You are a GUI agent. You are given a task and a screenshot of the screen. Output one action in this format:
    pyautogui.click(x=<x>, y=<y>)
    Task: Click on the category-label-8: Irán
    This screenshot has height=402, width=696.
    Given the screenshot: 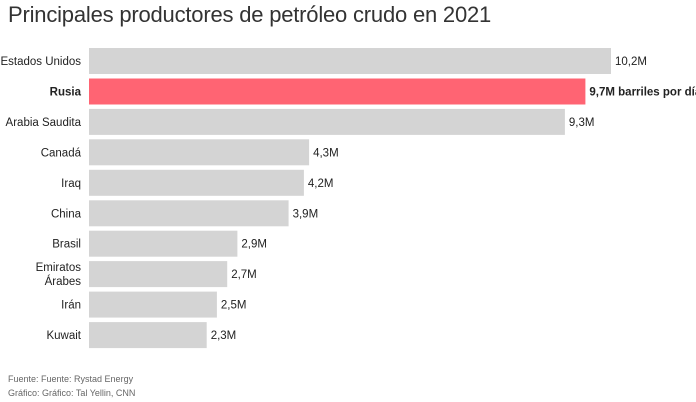 What is the action you would take?
    pyautogui.click(x=71, y=306)
    